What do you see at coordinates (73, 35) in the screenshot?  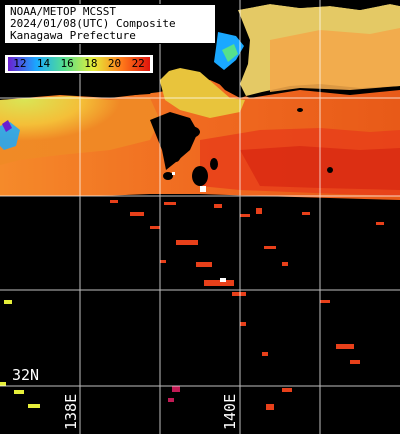 I see `title-line-3: Kanagawa Prefecture` at bounding box center [73, 35].